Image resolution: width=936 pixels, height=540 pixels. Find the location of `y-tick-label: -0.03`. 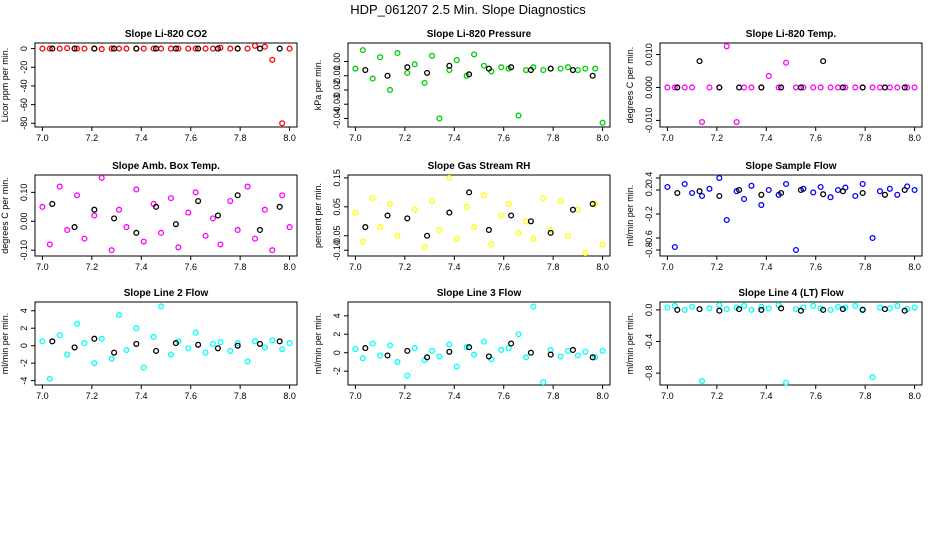

y-tick-label: -0.03 is located at coordinates (337, 104).